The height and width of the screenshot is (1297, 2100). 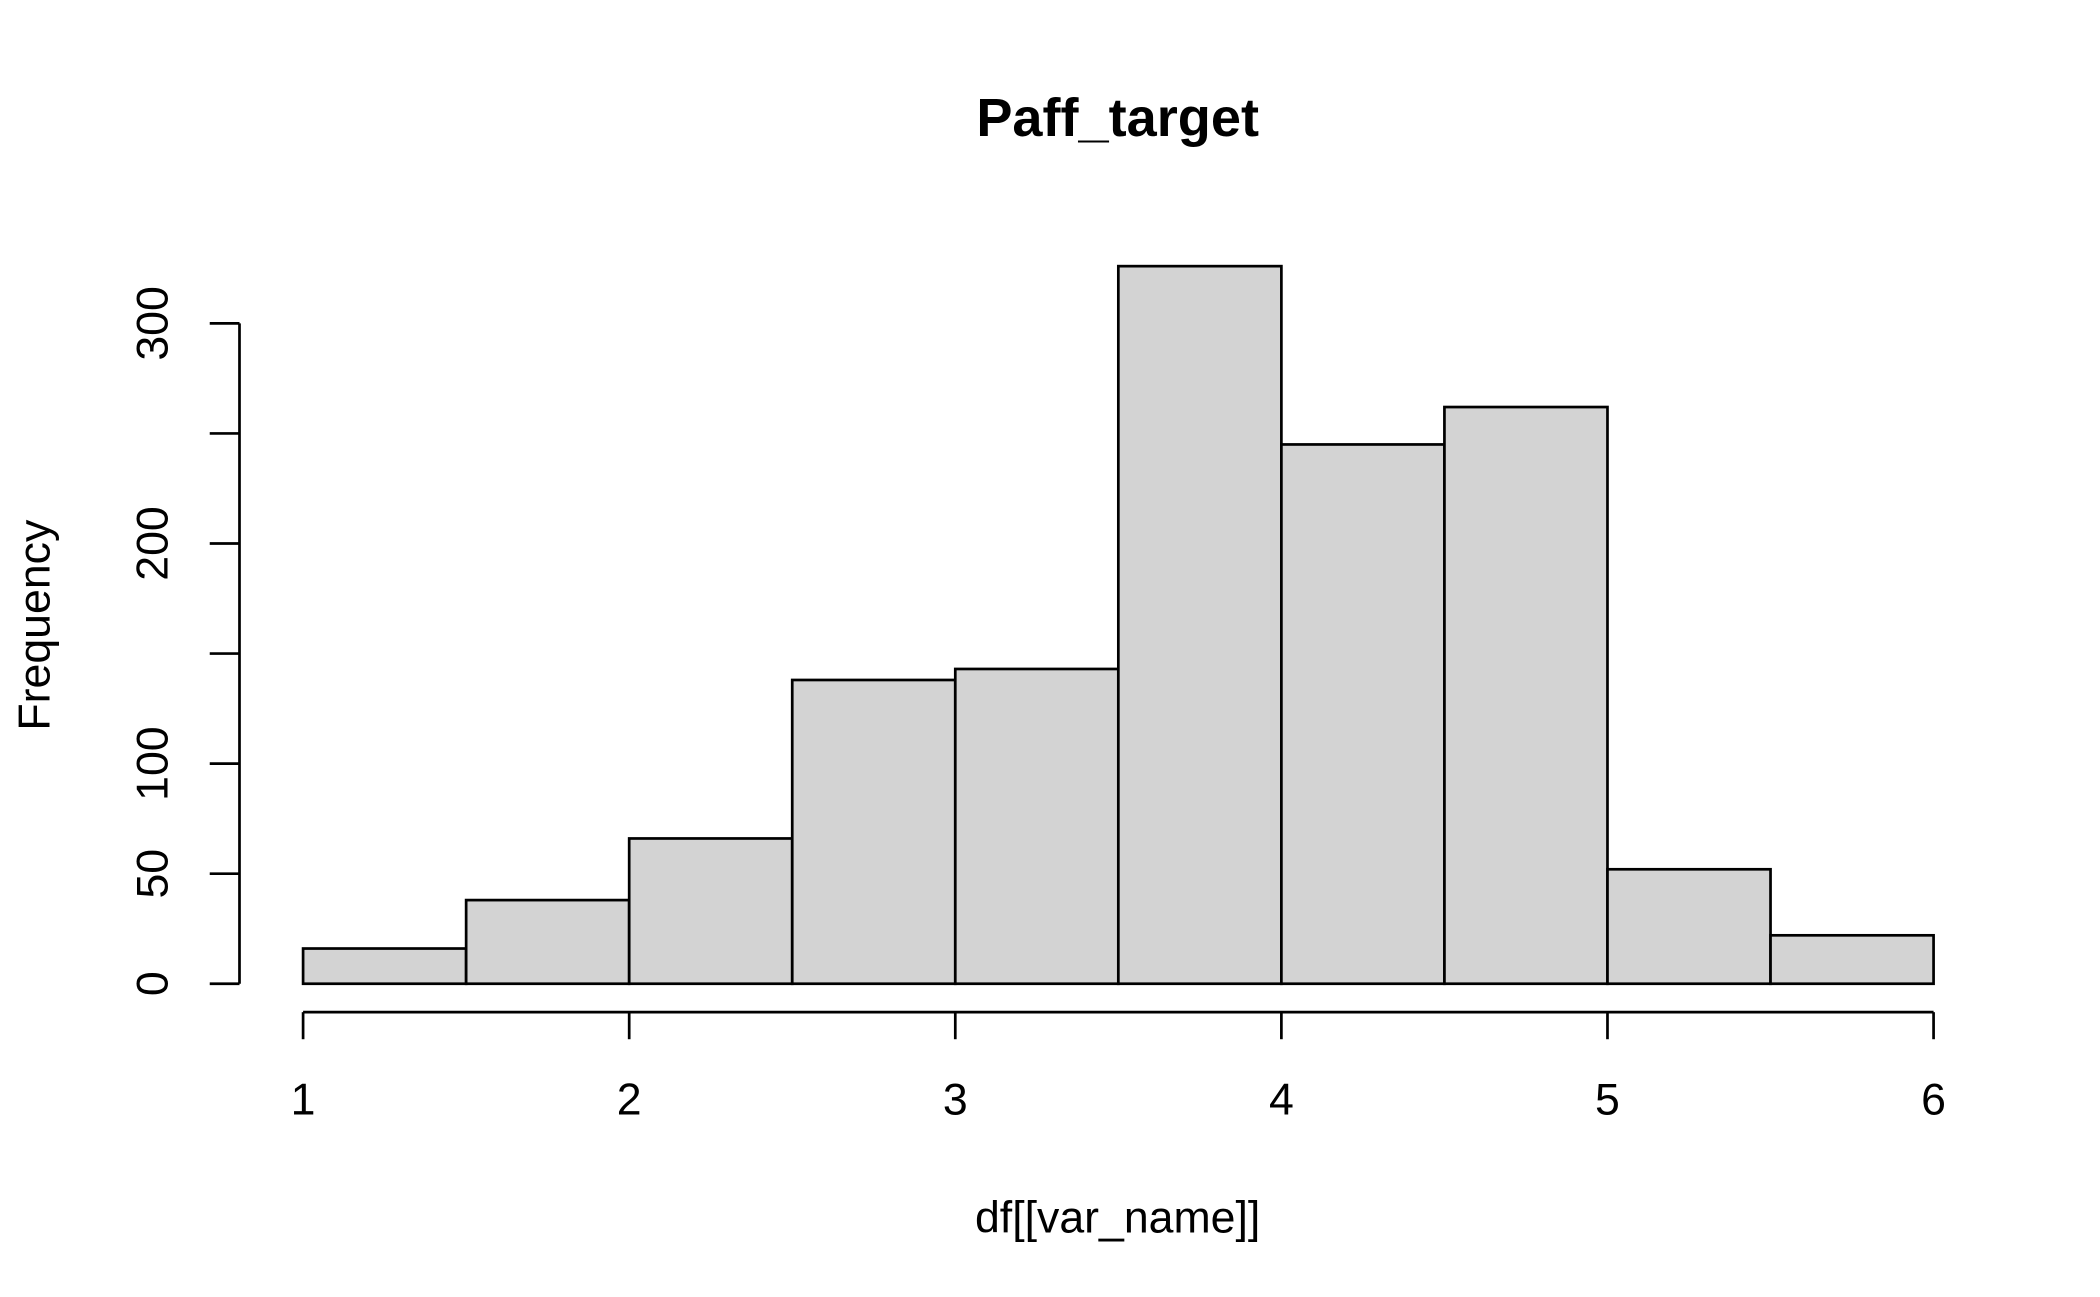 I want to click on y-tick-label: 200, so click(x=152, y=543).